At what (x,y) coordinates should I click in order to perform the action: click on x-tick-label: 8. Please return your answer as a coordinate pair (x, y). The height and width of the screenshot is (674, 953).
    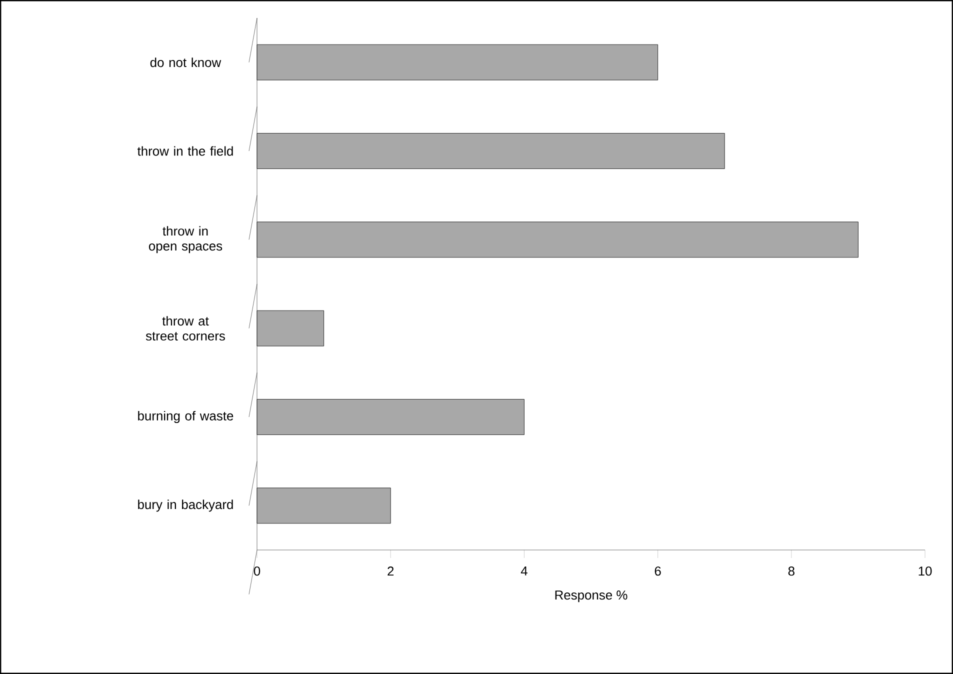
    Looking at the image, I should click on (791, 571).